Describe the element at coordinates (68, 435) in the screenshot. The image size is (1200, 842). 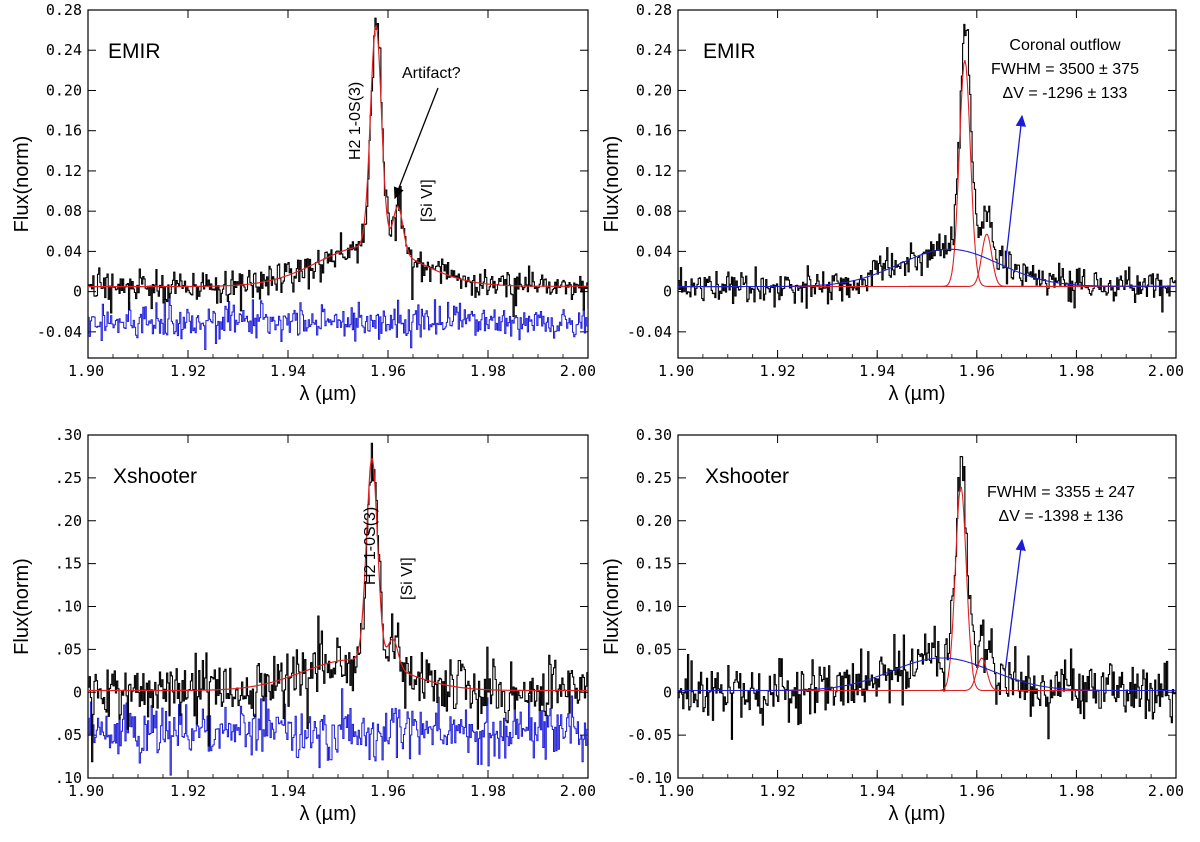
I see `y-tick-label: .30` at that location.